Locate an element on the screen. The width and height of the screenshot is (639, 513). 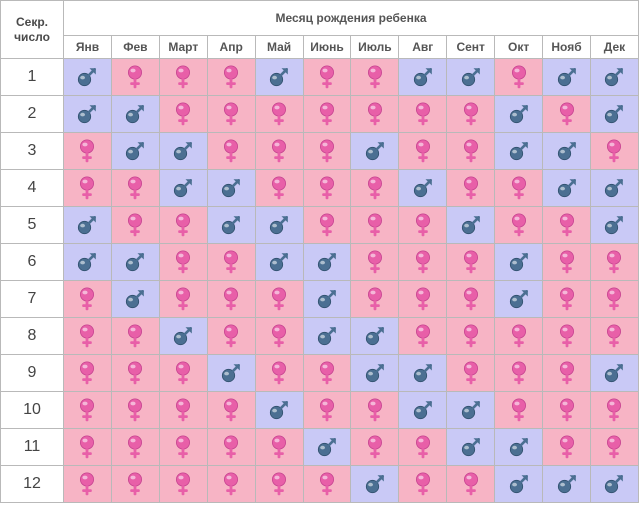
secret-number-cell: 8 is located at coordinates (32, 336).